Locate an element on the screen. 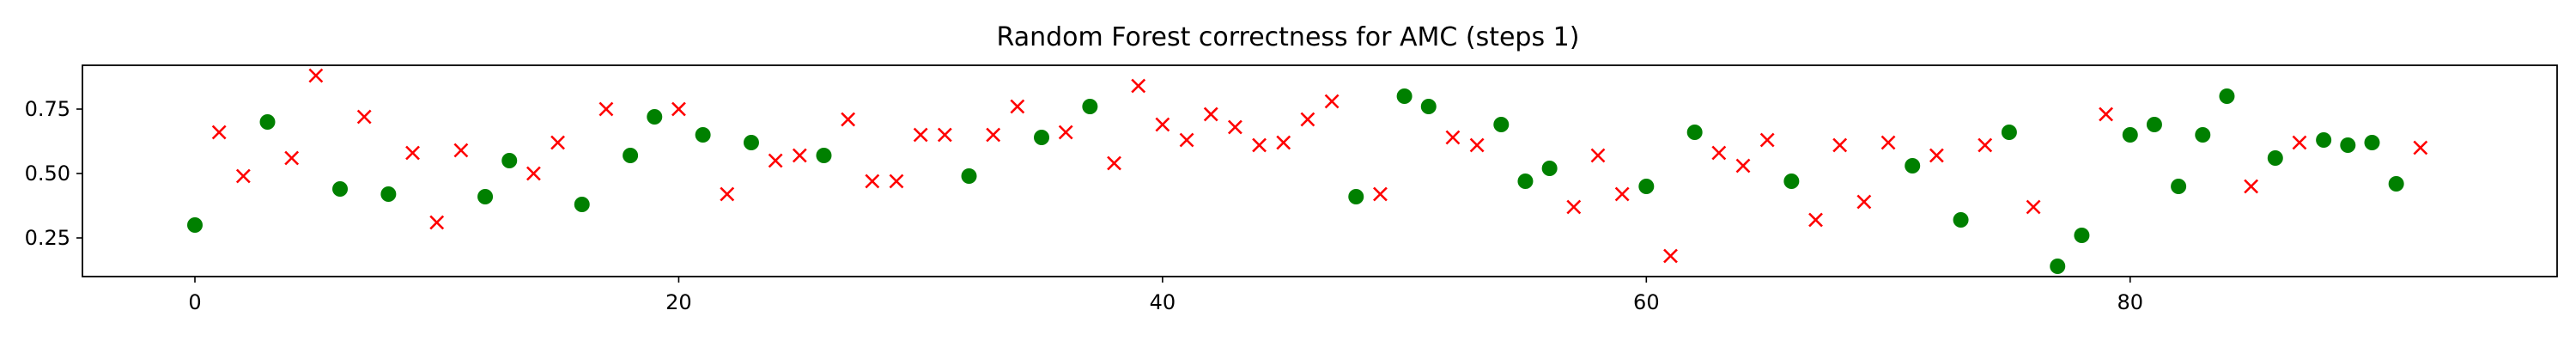 The width and height of the screenshot is (2576, 347). y-tick-label: 0.25 is located at coordinates (48, 238).